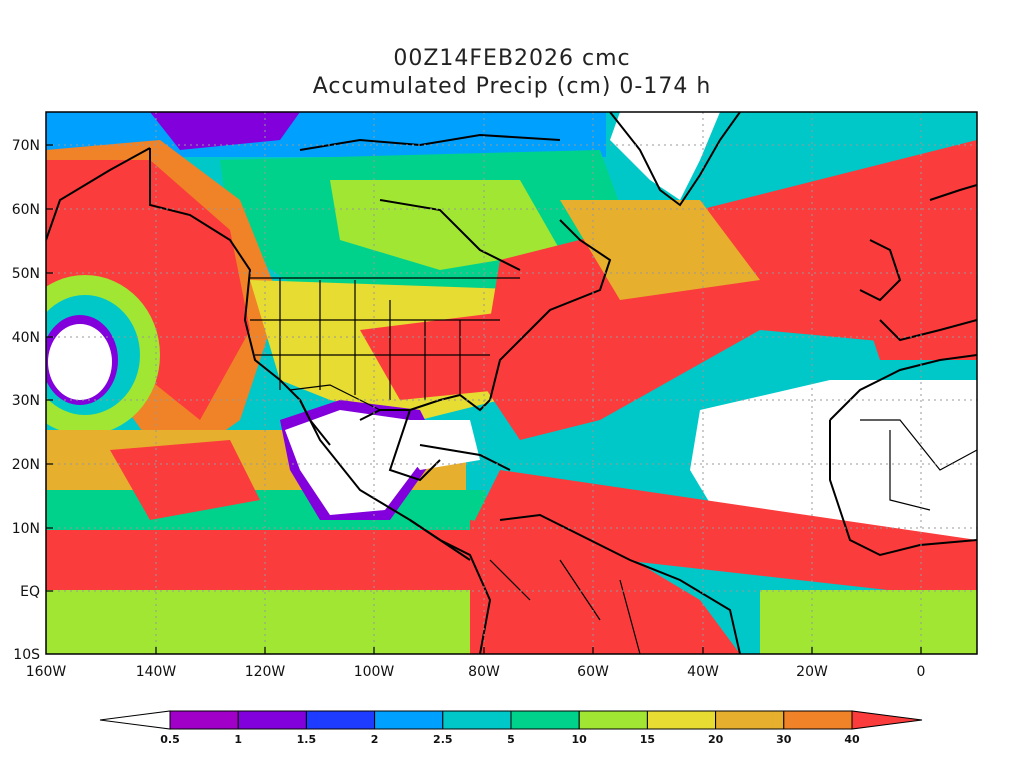 The image size is (1024, 768). I want to click on lon-label: 80W, so click(484, 672).